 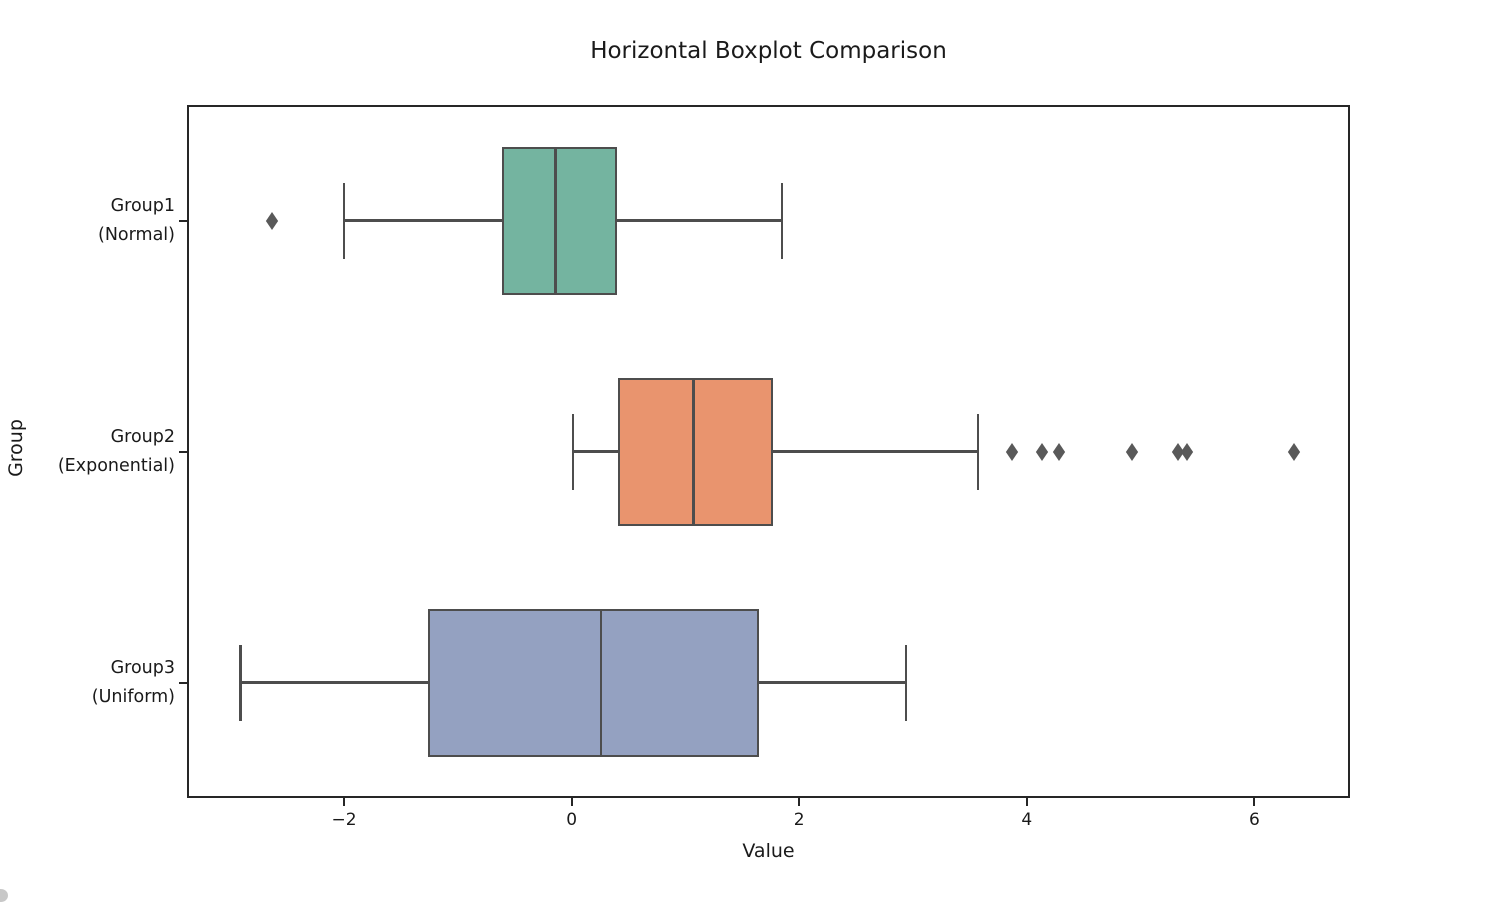 I want to click on group-label: Group1, so click(x=142, y=205).